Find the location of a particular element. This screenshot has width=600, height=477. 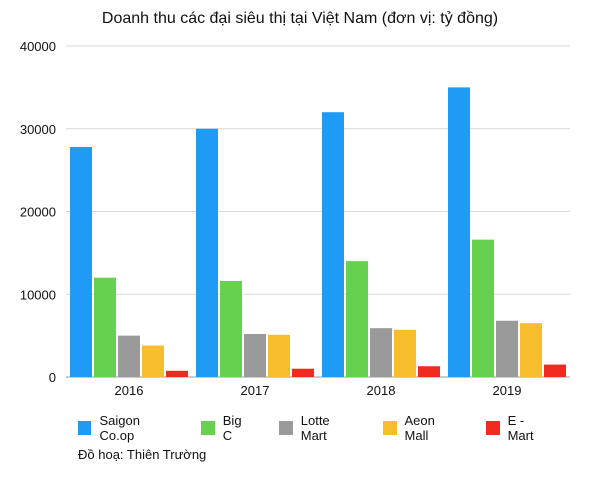

y-tick-label: 20000 is located at coordinates (38, 212).